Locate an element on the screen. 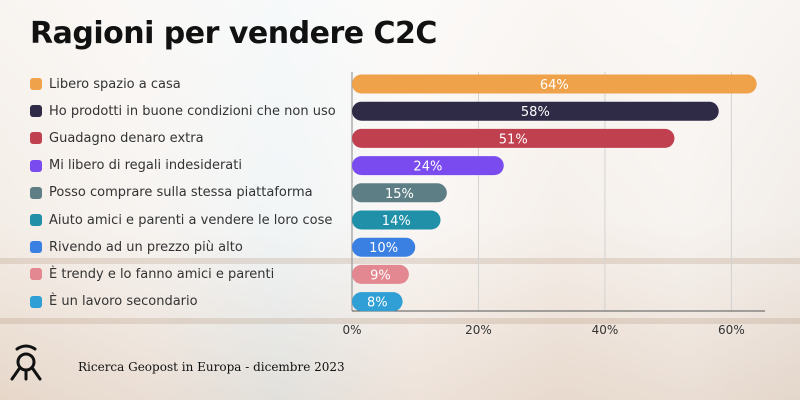 The image size is (800, 400). legend-item: Posso comprare sulla stessa piattaforma is located at coordinates (171, 193).